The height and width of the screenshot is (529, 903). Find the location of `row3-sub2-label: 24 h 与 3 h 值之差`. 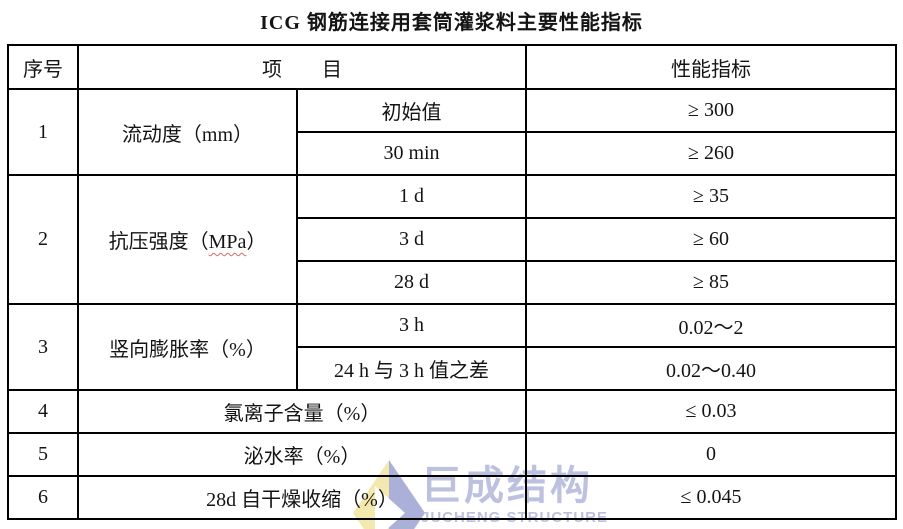

row3-sub2-label: 24 h 与 3 h 值之差 is located at coordinates (411, 368).